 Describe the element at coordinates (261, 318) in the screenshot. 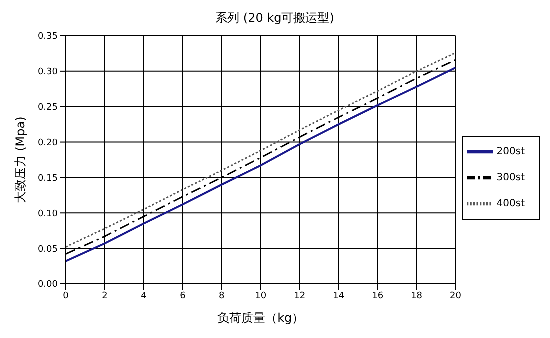

I see `x-axis-title: 负荷质量（kg）` at that location.